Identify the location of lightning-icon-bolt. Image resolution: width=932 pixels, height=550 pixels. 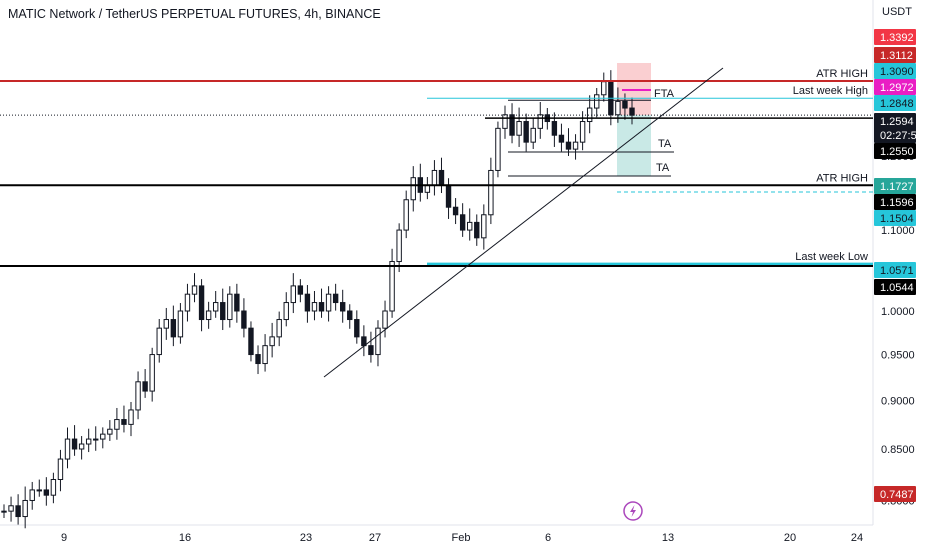
(633, 511).